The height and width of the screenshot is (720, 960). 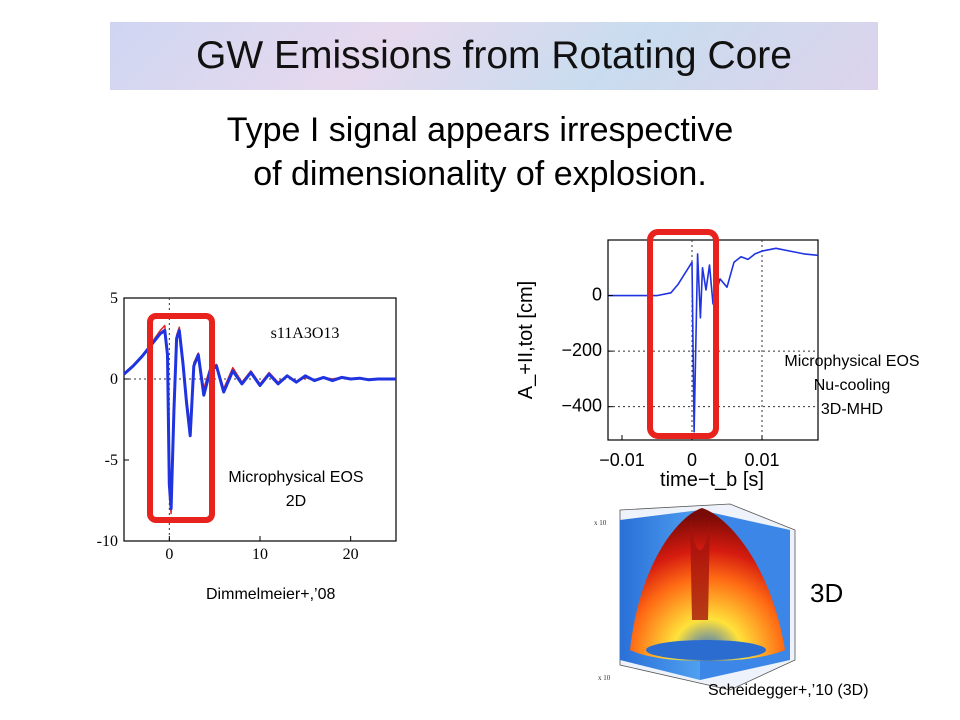 I want to click on right-annotation: Microphysical EOS Nu-cooling 3D-MHD, so click(x=852, y=386).